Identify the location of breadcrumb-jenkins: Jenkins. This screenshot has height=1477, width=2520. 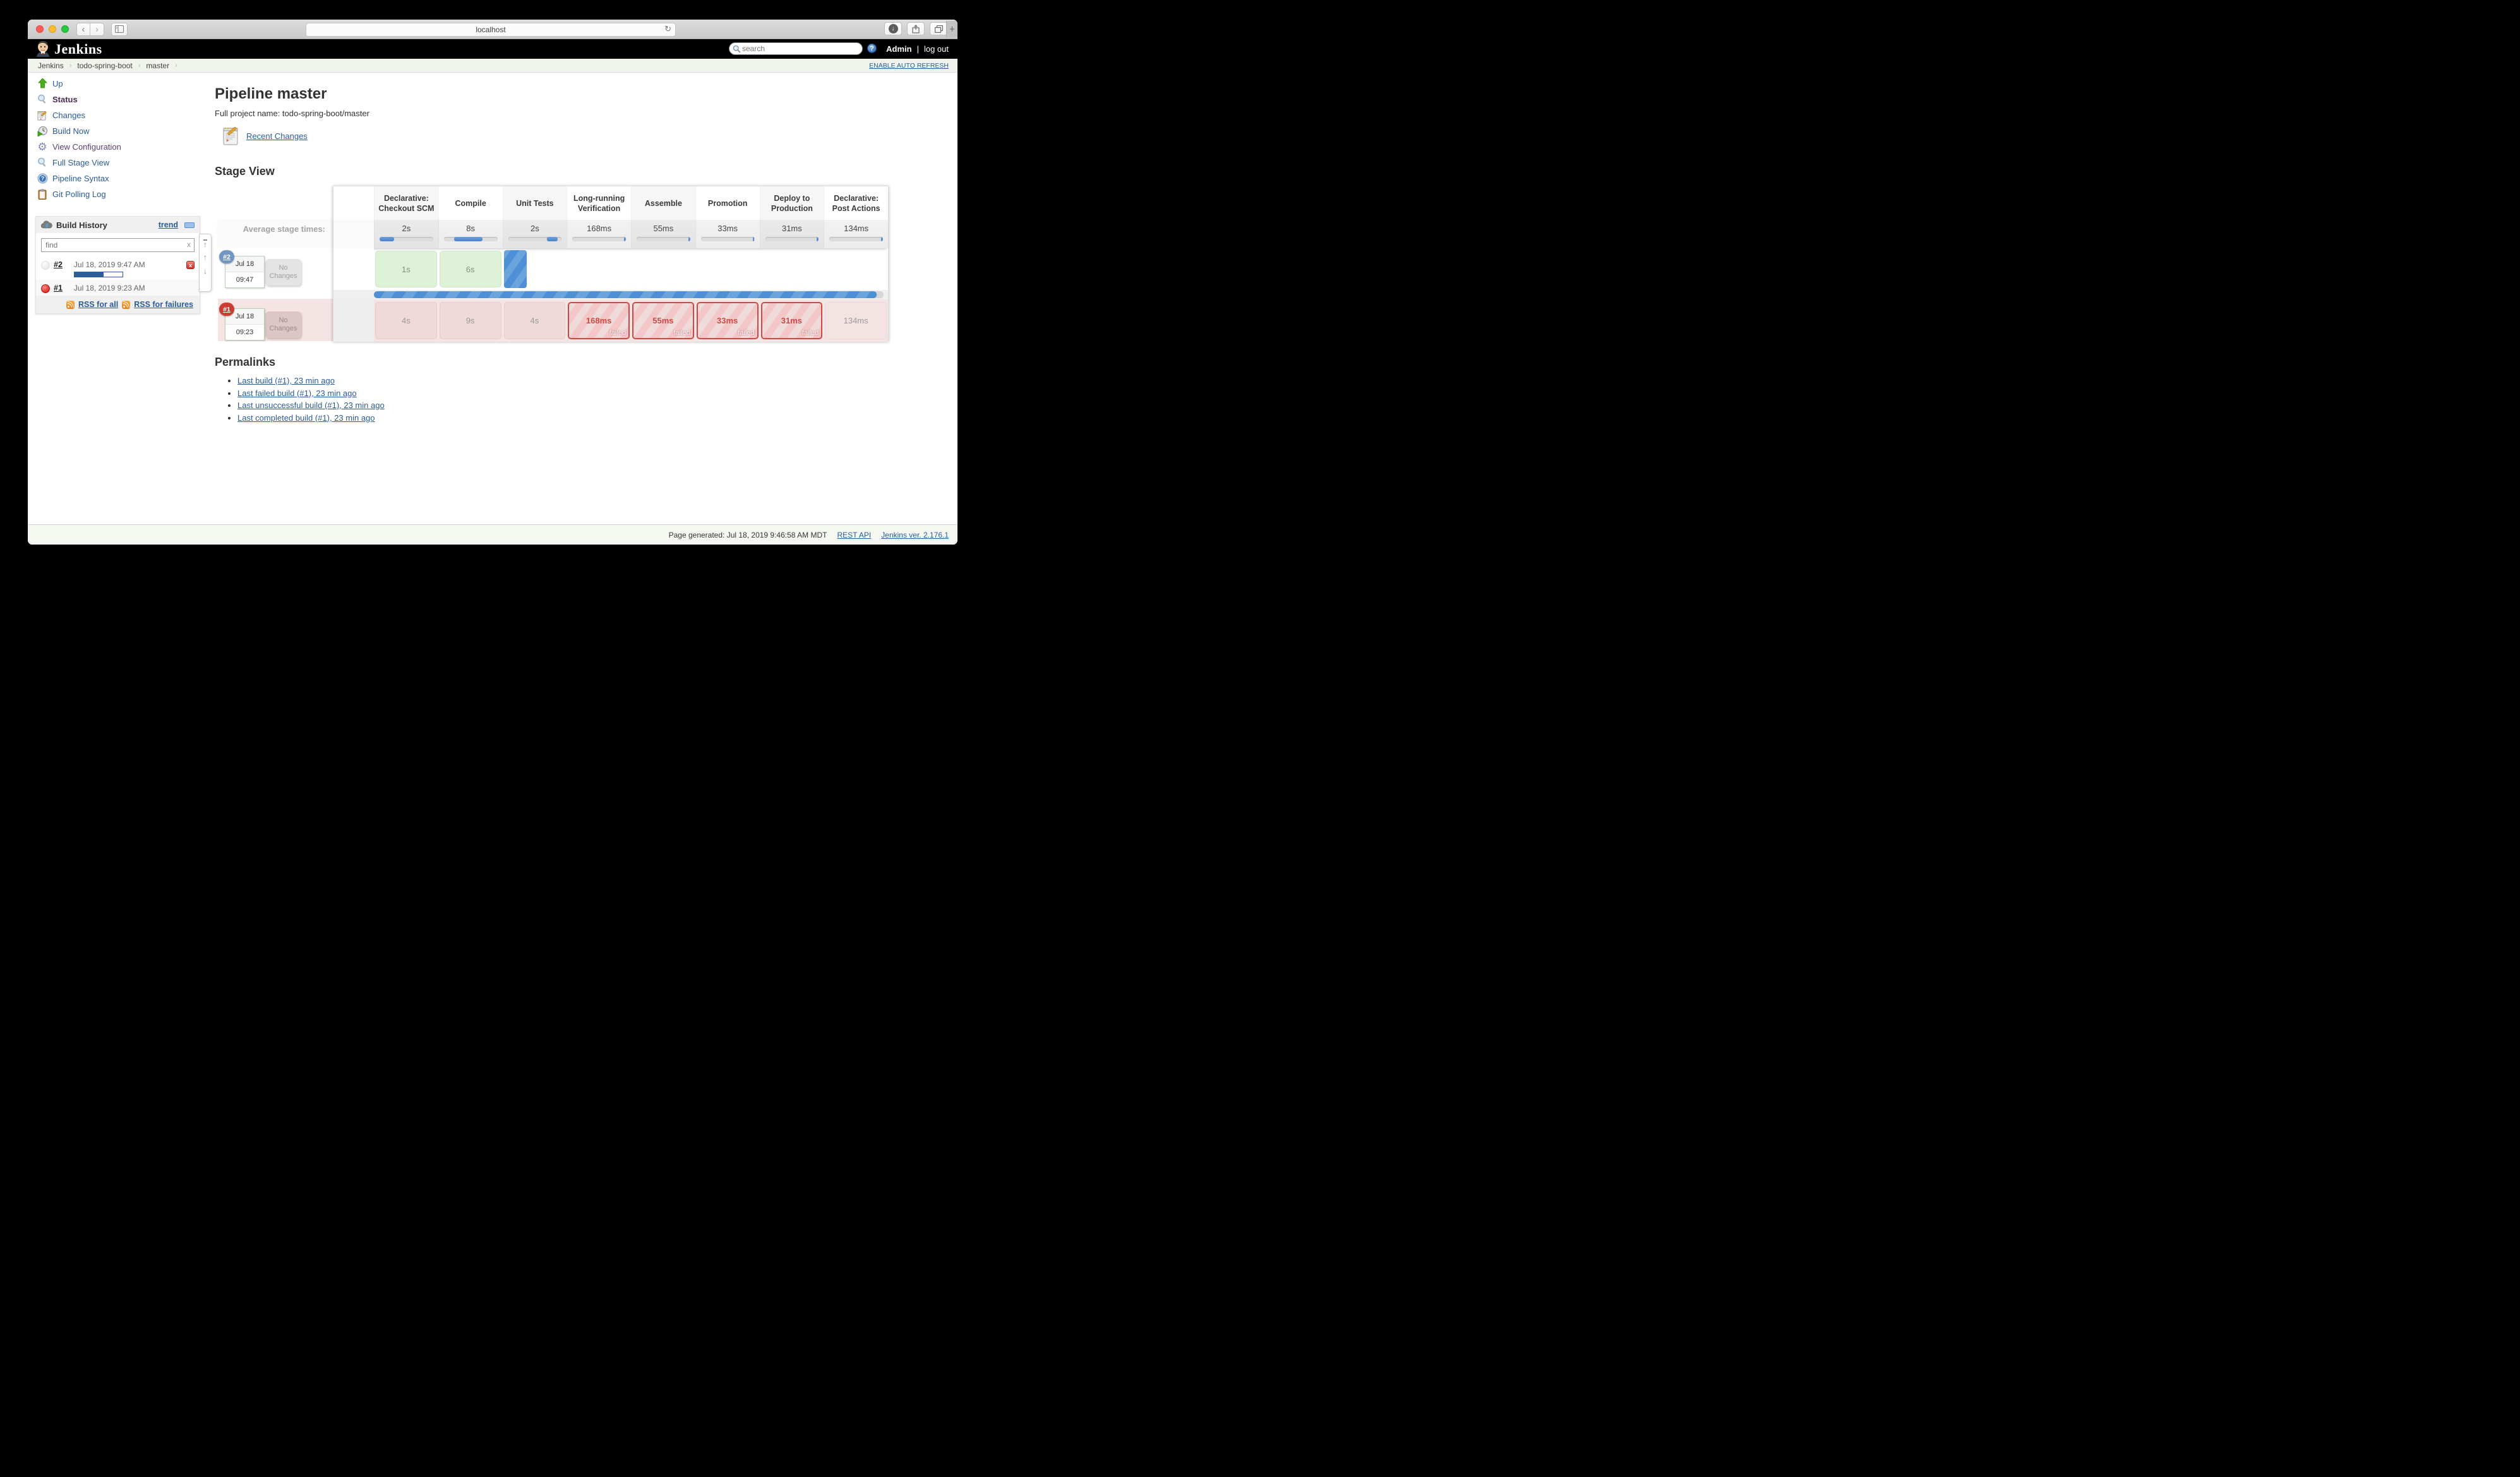
(51, 65).